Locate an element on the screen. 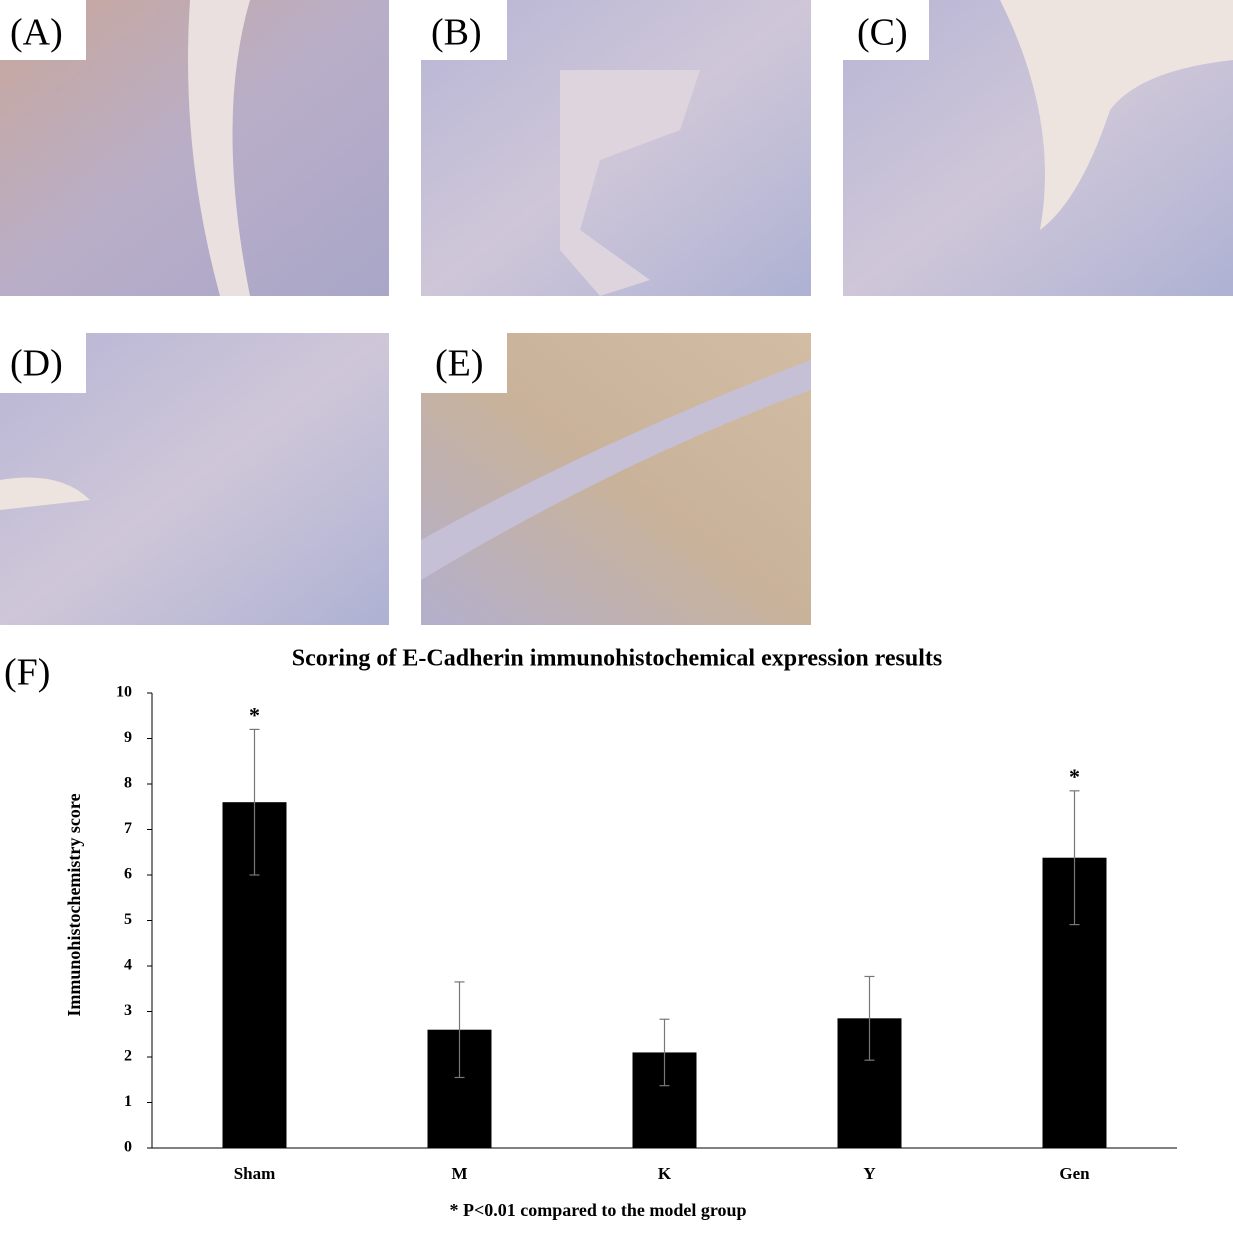 The height and width of the screenshot is (1233, 1233). y-tick-label: 9 is located at coordinates (128, 737).